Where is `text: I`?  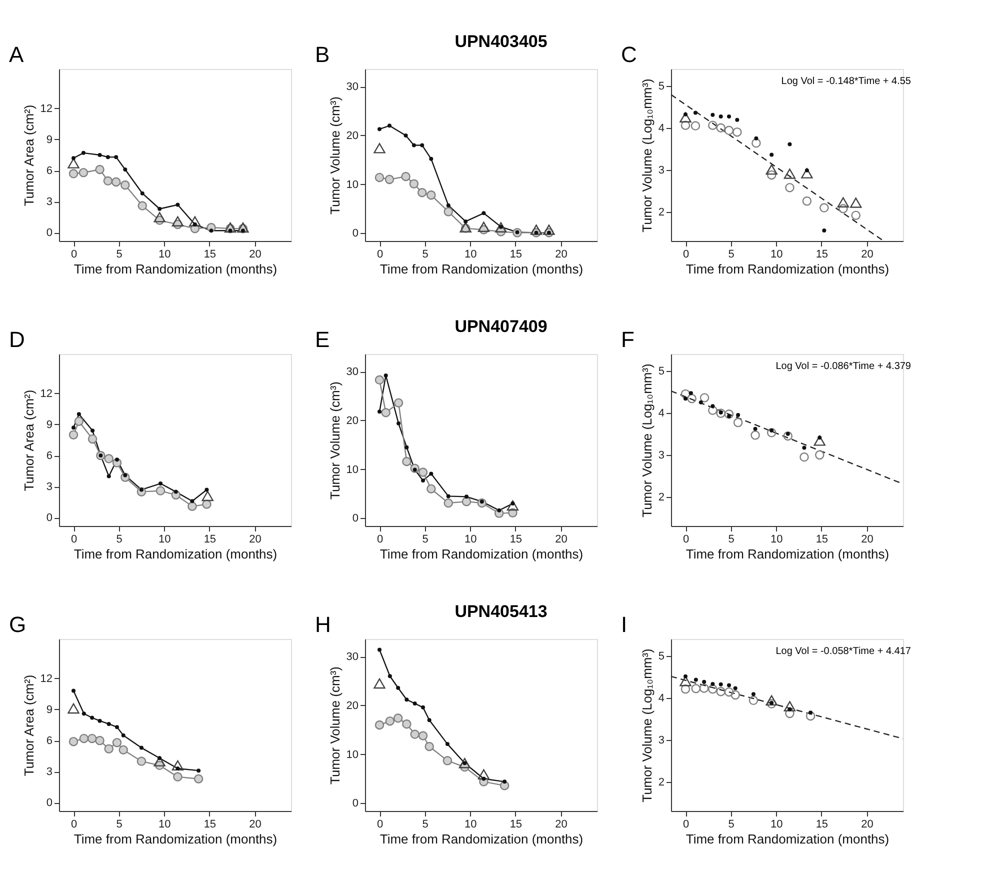 text: I is located at coordinates (624, 624).